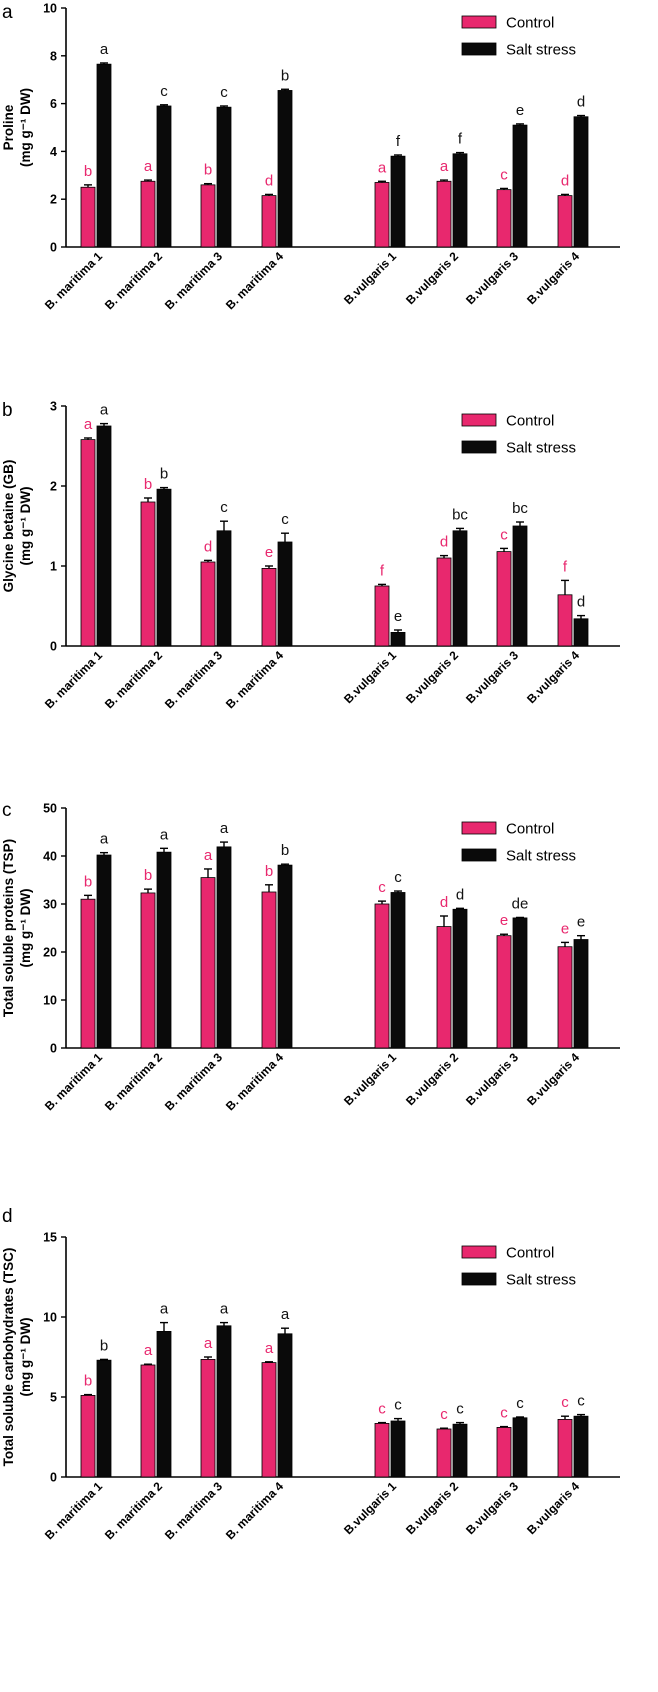 The image size is (658, 1692). I want to click on y-tick-label: 3, so click(53, 407).